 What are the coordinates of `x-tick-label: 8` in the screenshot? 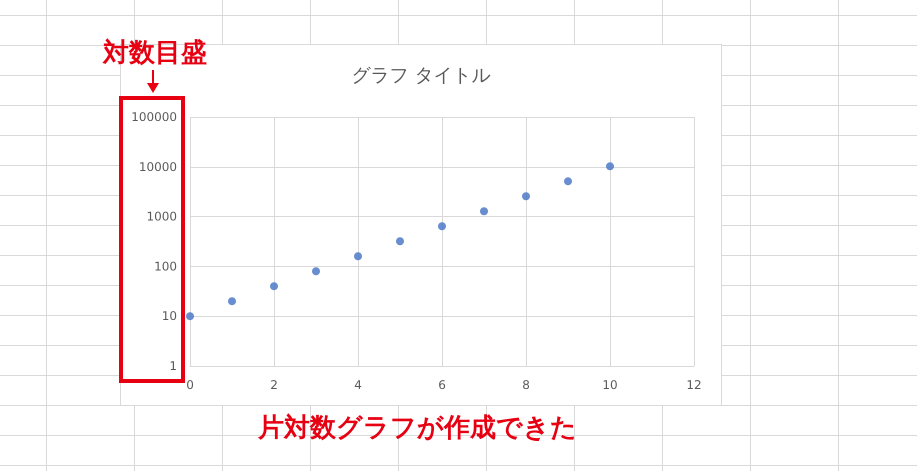 It's located at (526, 385).